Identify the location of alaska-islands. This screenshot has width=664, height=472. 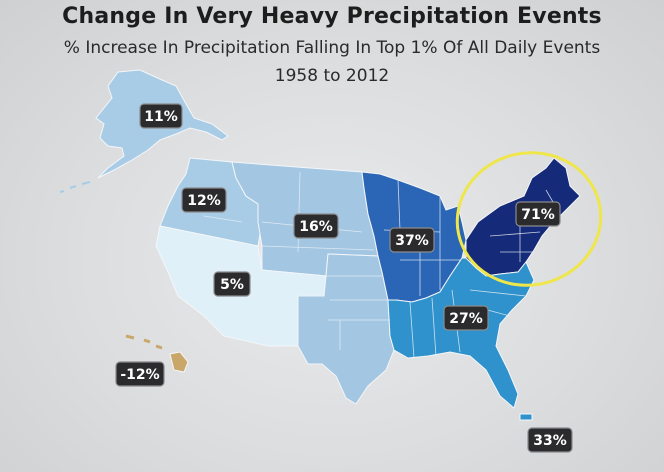
(75, 187).